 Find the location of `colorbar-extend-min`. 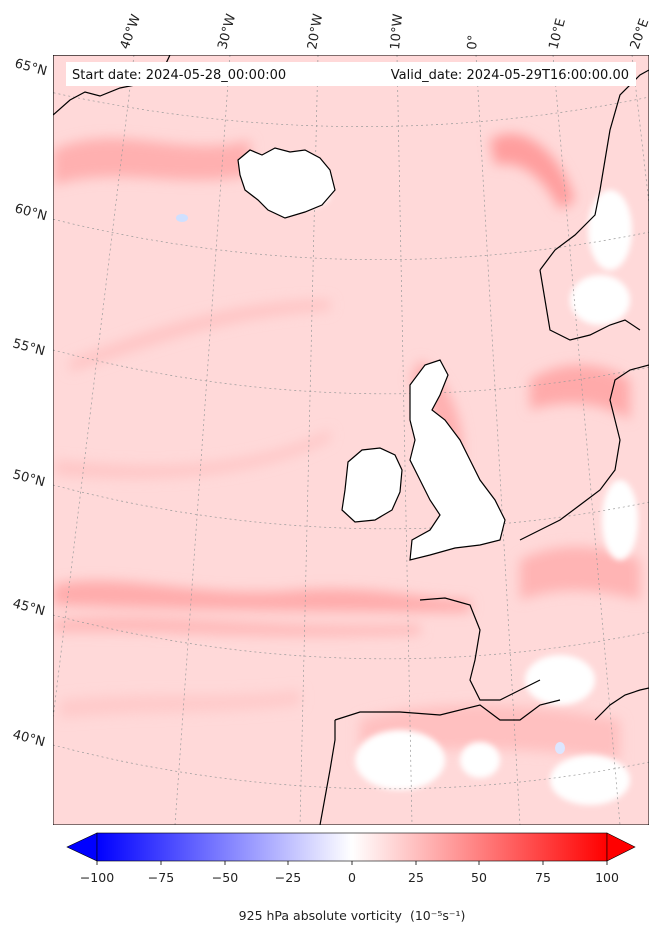

colorbar-extend-min is located at coordinates (82, 847).